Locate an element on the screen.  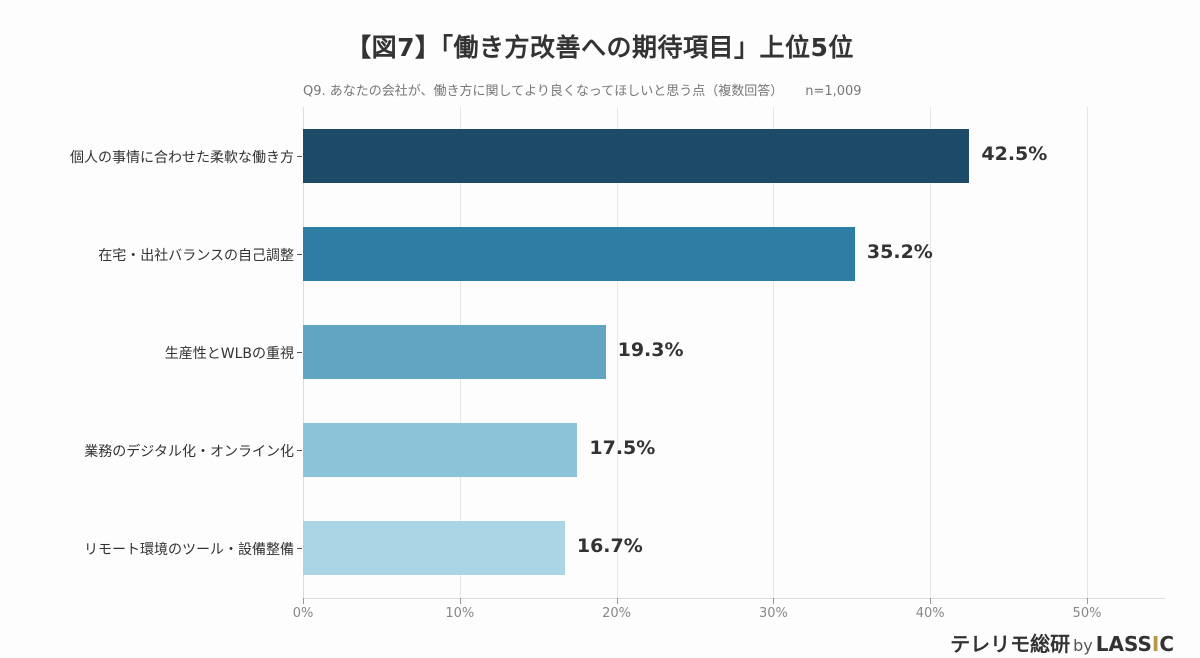
brand-company-accent: I is located at coordinates (1155, 644).